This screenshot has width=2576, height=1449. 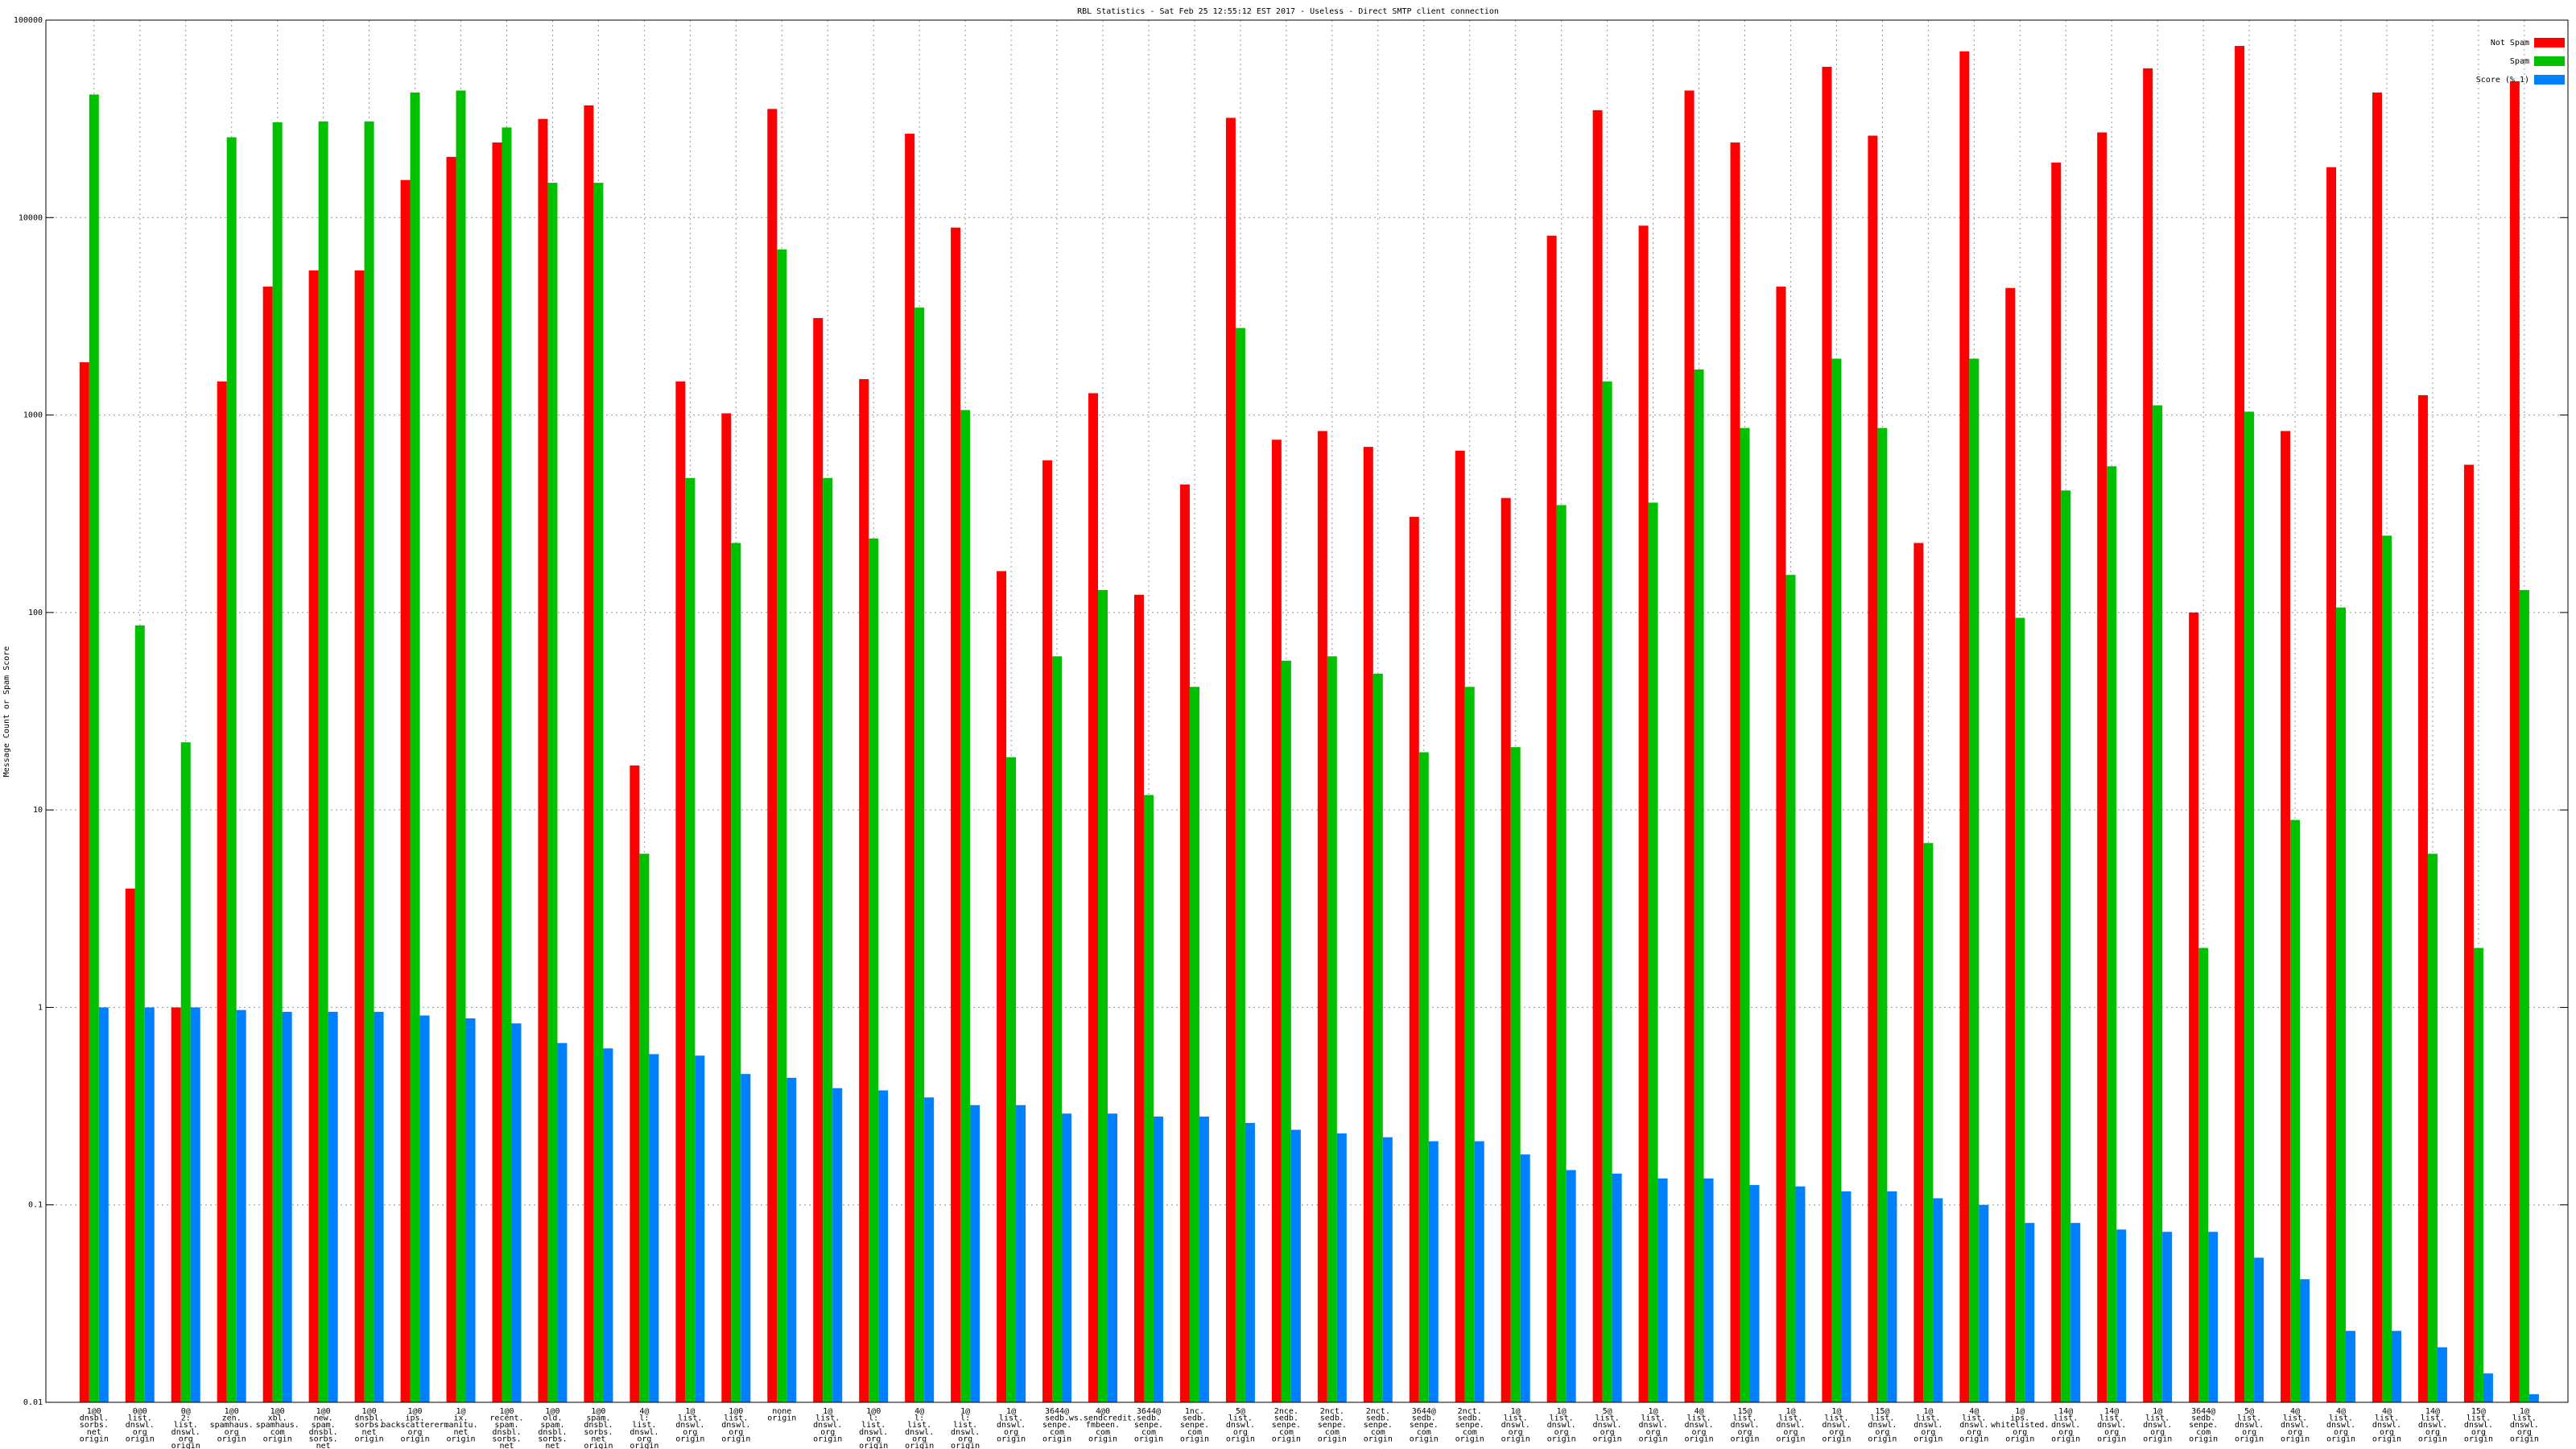 I want to click on x-tick-label: net, so click(x=460, y=1432).